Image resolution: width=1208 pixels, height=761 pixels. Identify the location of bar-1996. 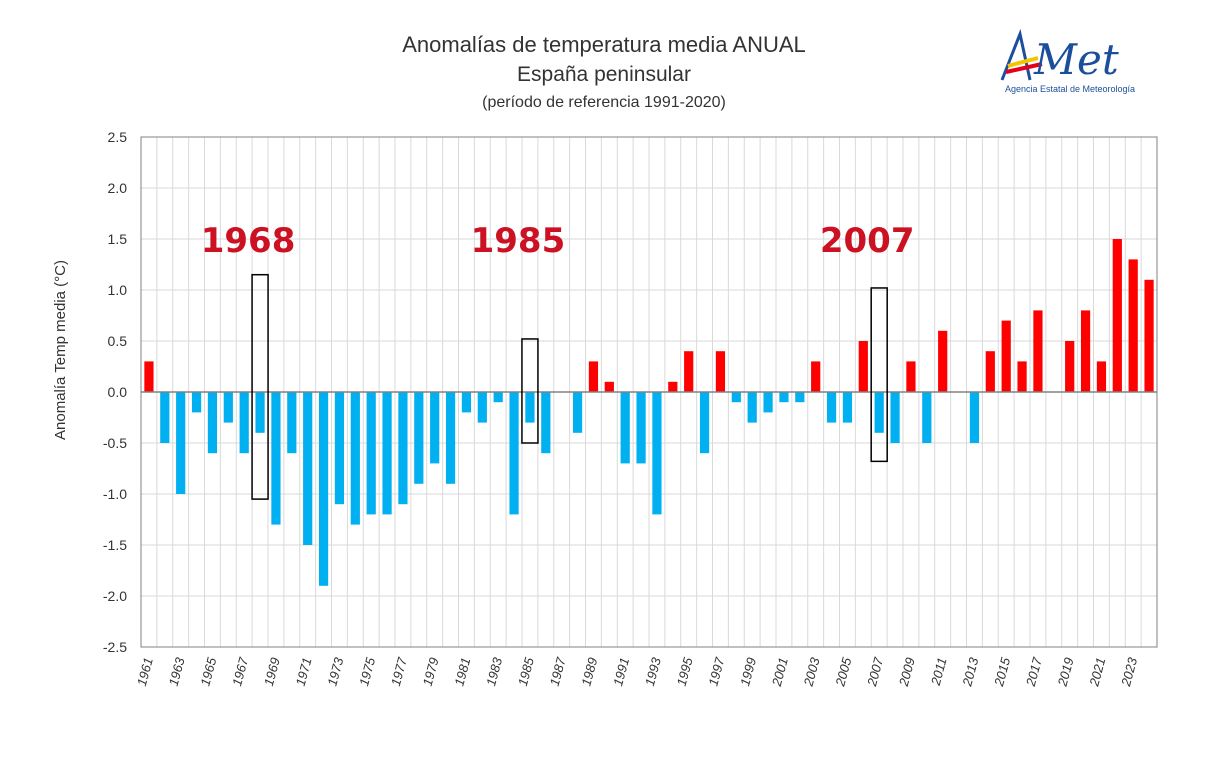
(704, 423).